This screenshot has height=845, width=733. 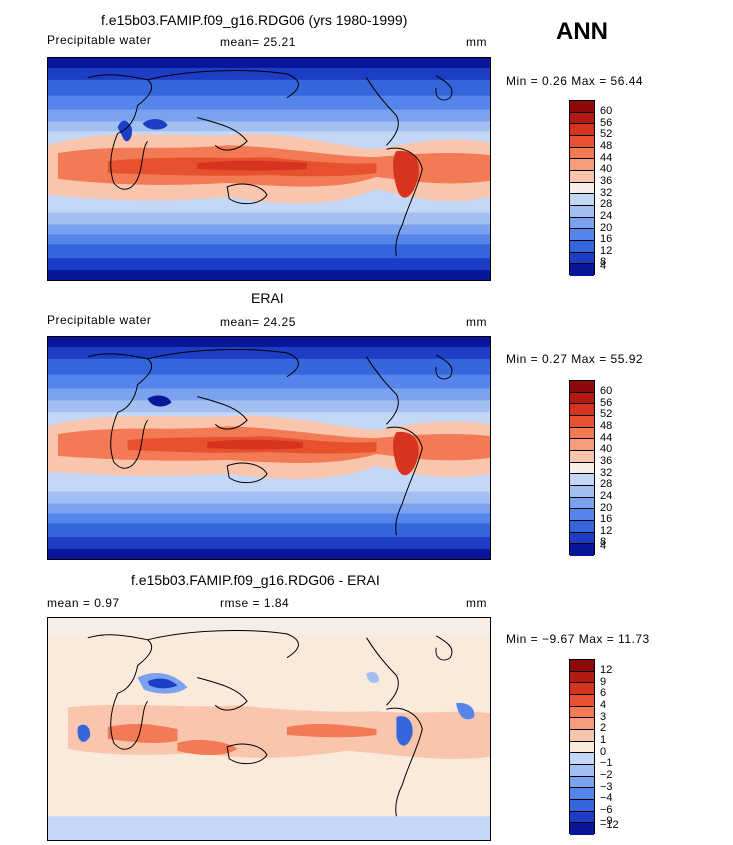 I want to click on panel-3-tick-label: 0, so click(x=603, y=752).